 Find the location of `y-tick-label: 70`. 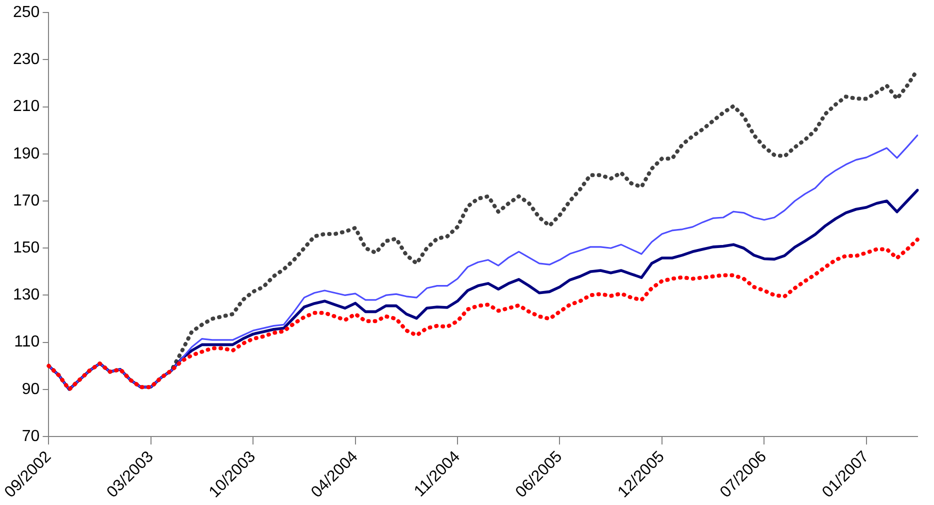

y-tick-label: 70 is located at coordinates (31, 436).